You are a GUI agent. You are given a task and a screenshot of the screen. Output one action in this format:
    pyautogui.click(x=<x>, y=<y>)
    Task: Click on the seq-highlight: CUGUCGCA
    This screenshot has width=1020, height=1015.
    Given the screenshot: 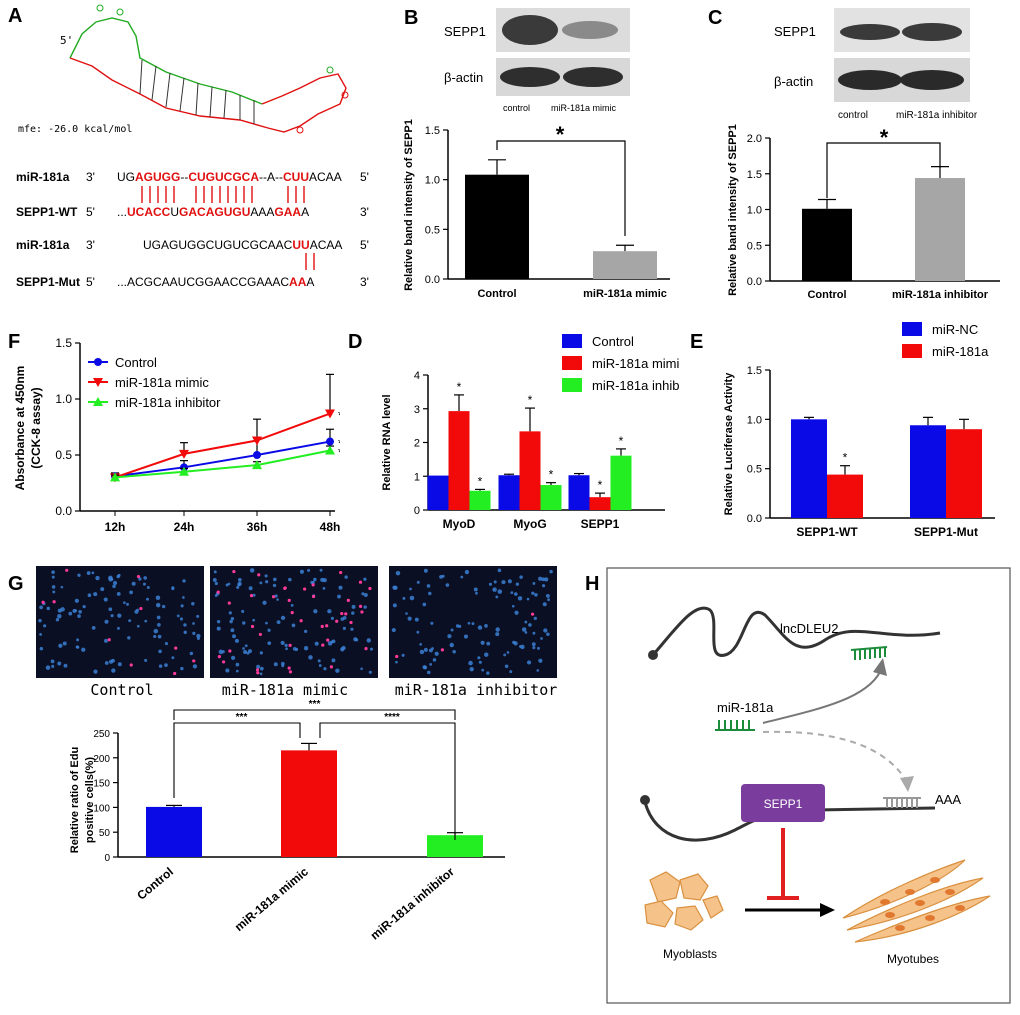 What is the action you would take?
    pyautogui.click(x=223, y=177)
    